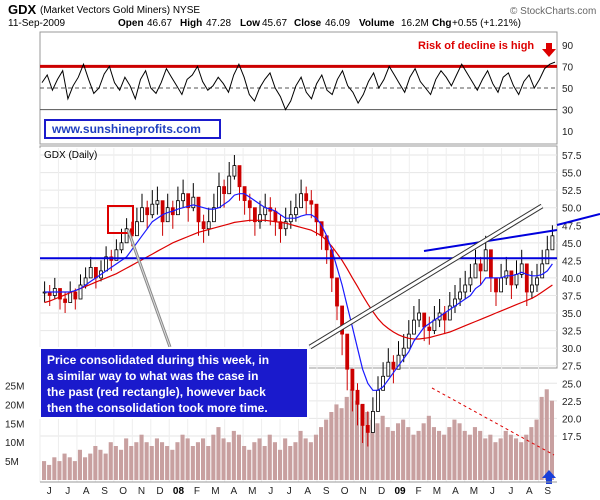  I want to click on price-tick-label: 17.5, so click(572, 437).